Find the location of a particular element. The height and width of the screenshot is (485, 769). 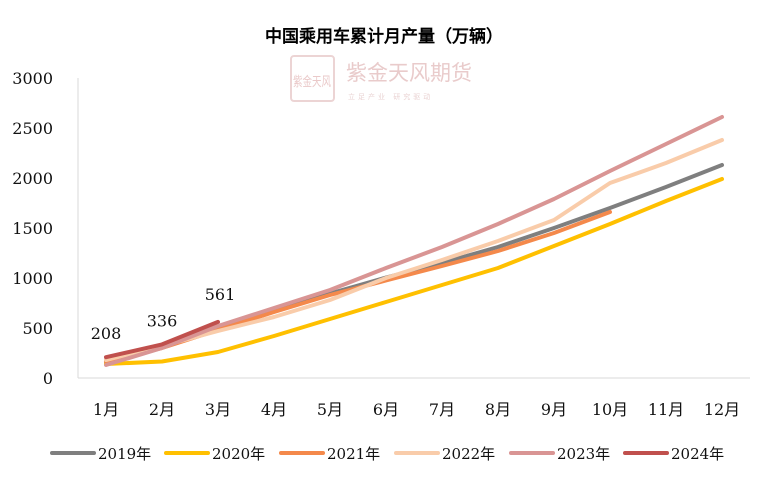

y-tick-labels: 0 500 1000 1500 2000 2500 3000 is located at coordinates (32, 228).